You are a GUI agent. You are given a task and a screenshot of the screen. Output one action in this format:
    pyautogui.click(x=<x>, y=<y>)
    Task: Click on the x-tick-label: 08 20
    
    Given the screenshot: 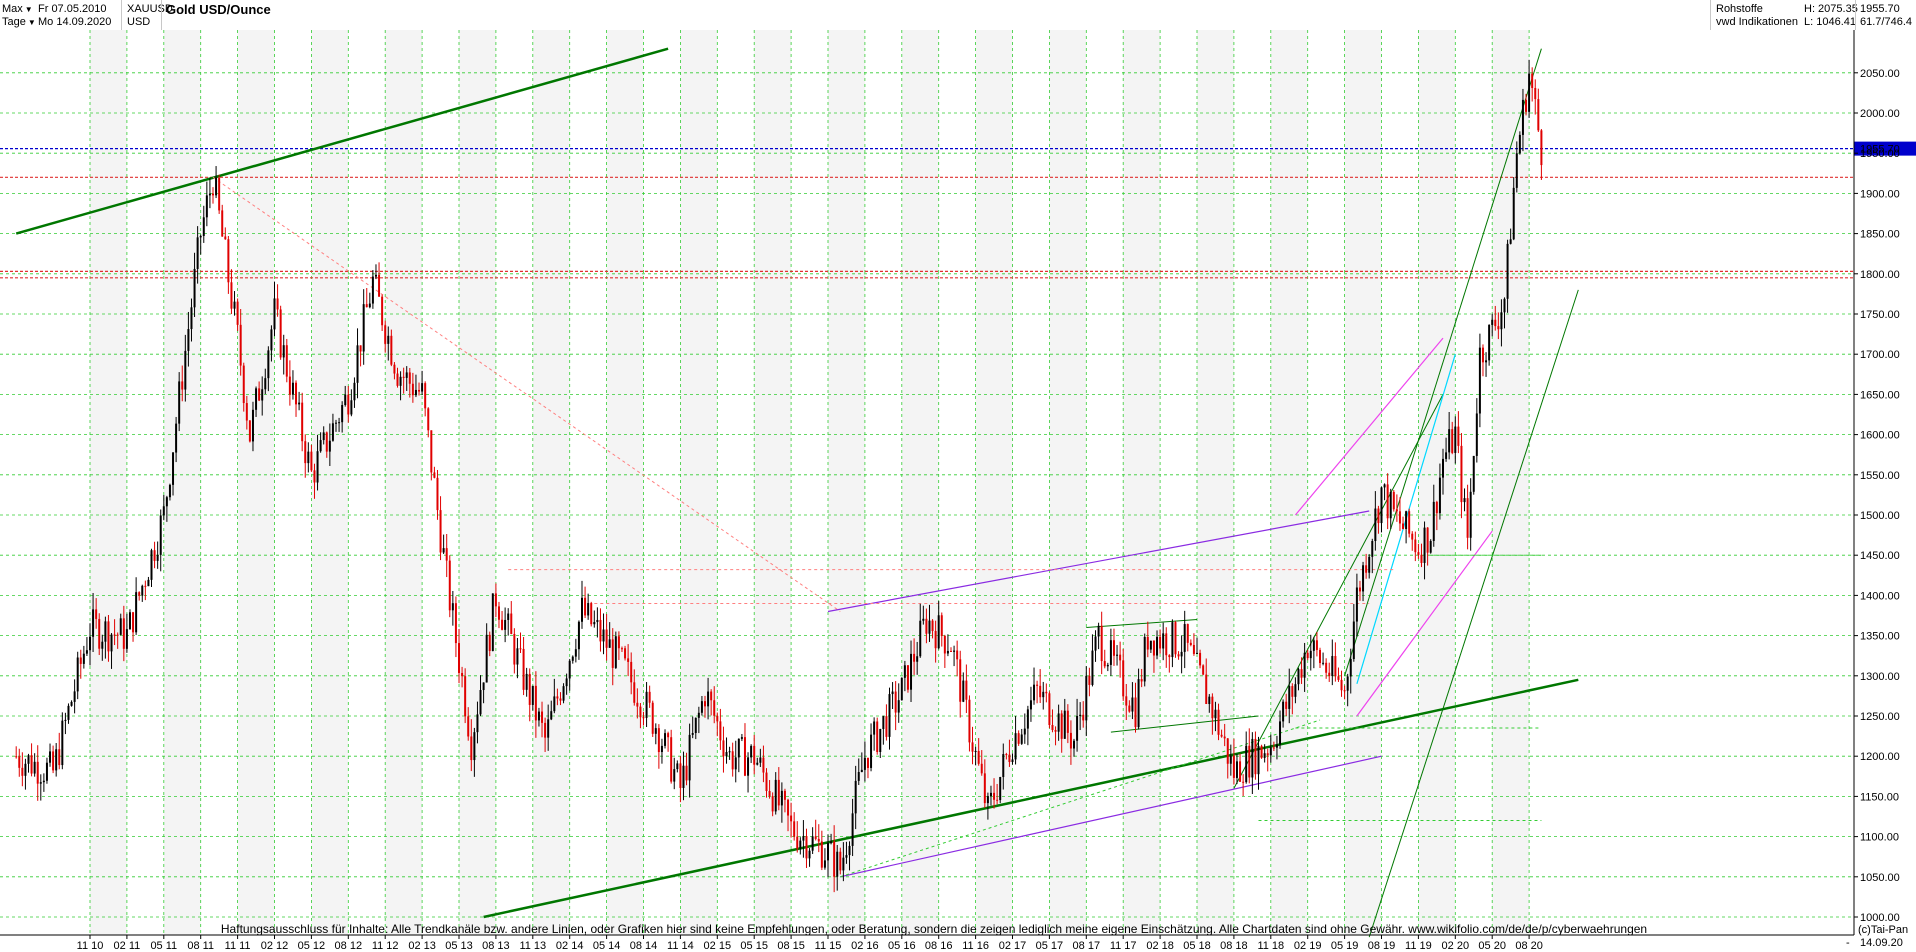 What is the action you would take?
    pyautogui.click(x=1529, y=946)
    